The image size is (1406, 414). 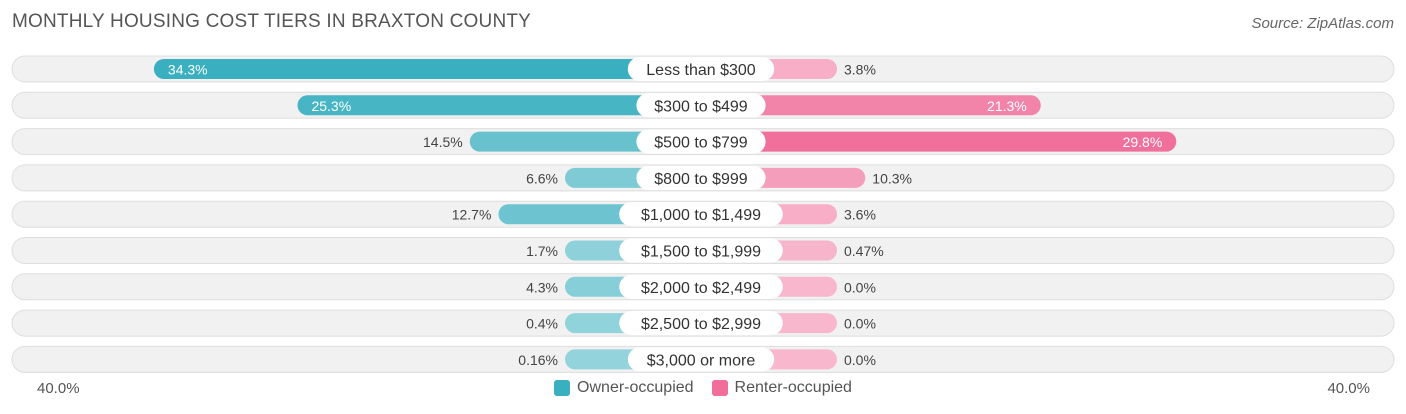 I want to click on legend-swatch-owner, so click(x=562, y=388).